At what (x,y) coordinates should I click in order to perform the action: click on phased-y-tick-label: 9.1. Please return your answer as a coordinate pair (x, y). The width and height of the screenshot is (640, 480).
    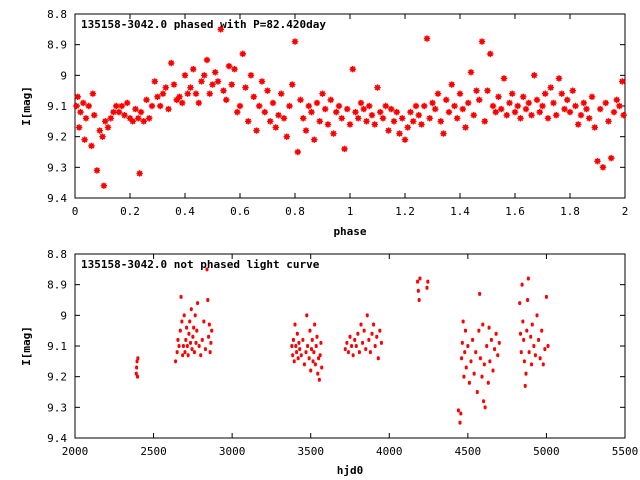
    Looking at the image, I should click on (57, 106).